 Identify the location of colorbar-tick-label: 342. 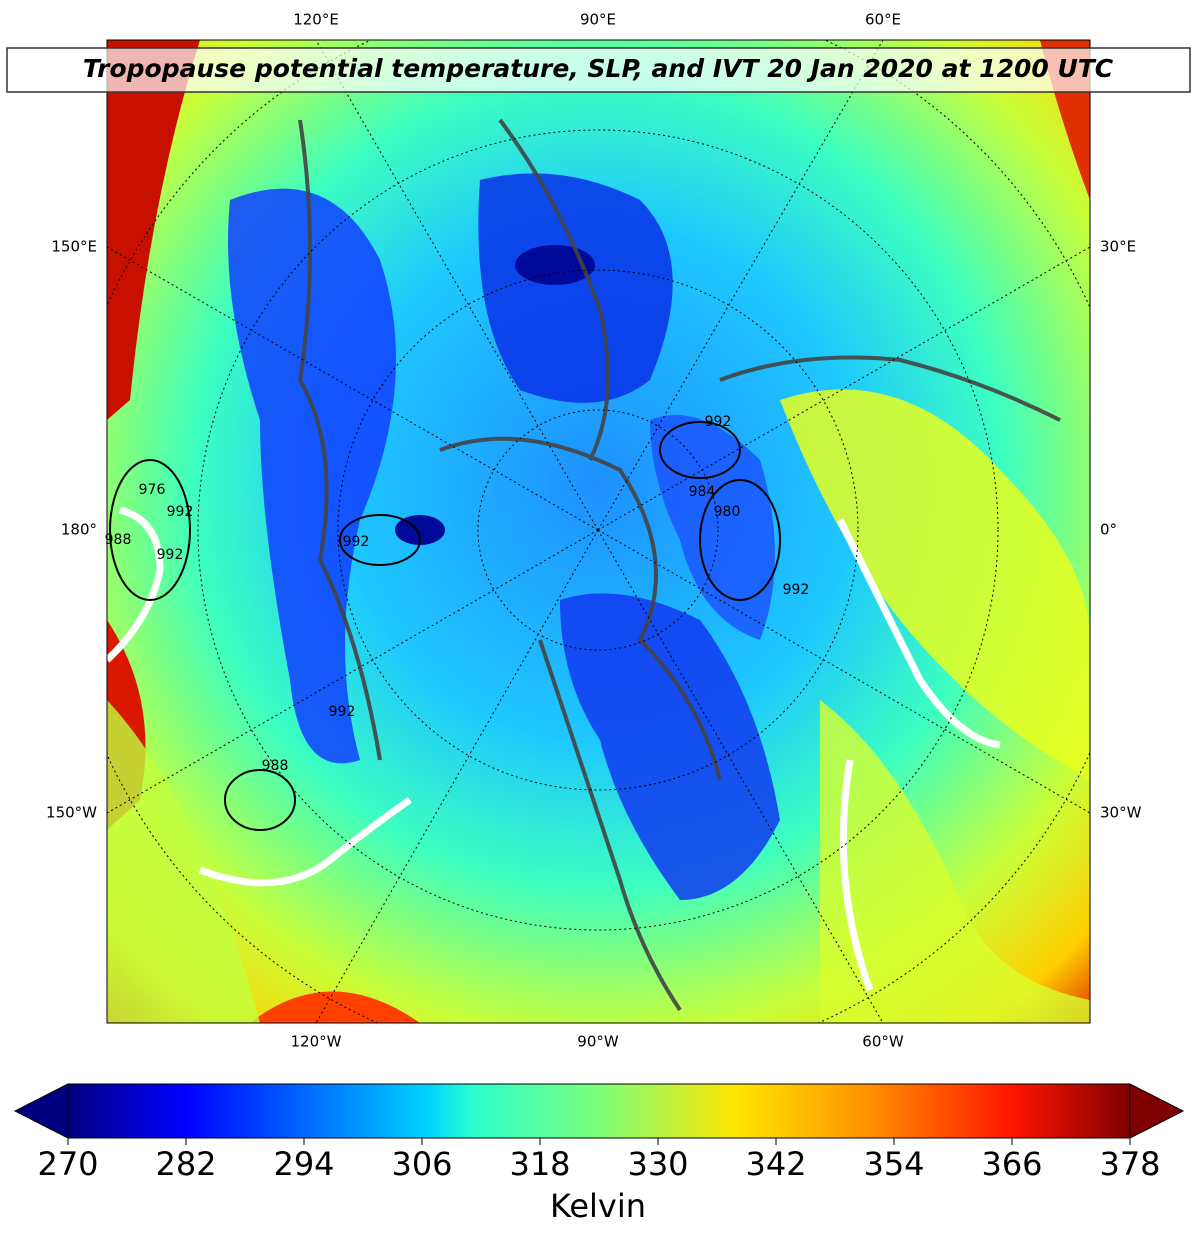
(775, 1164).